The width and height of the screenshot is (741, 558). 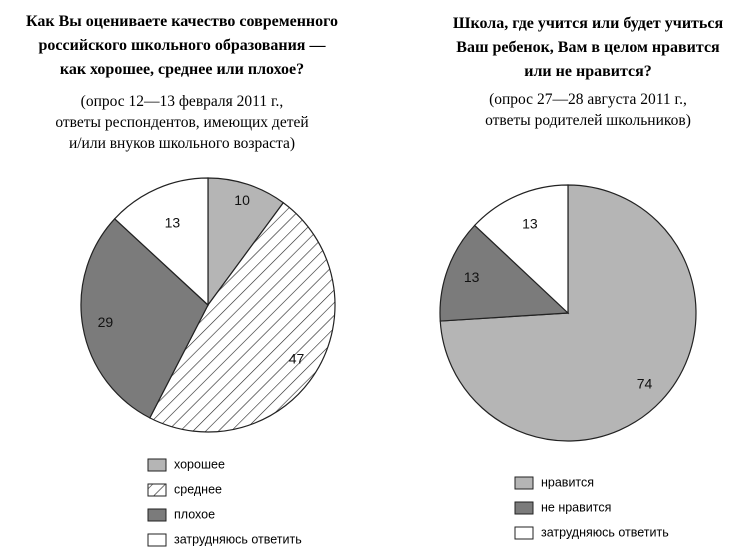 I want to click on legend-label: хорошее, so click(x=199, y=464).